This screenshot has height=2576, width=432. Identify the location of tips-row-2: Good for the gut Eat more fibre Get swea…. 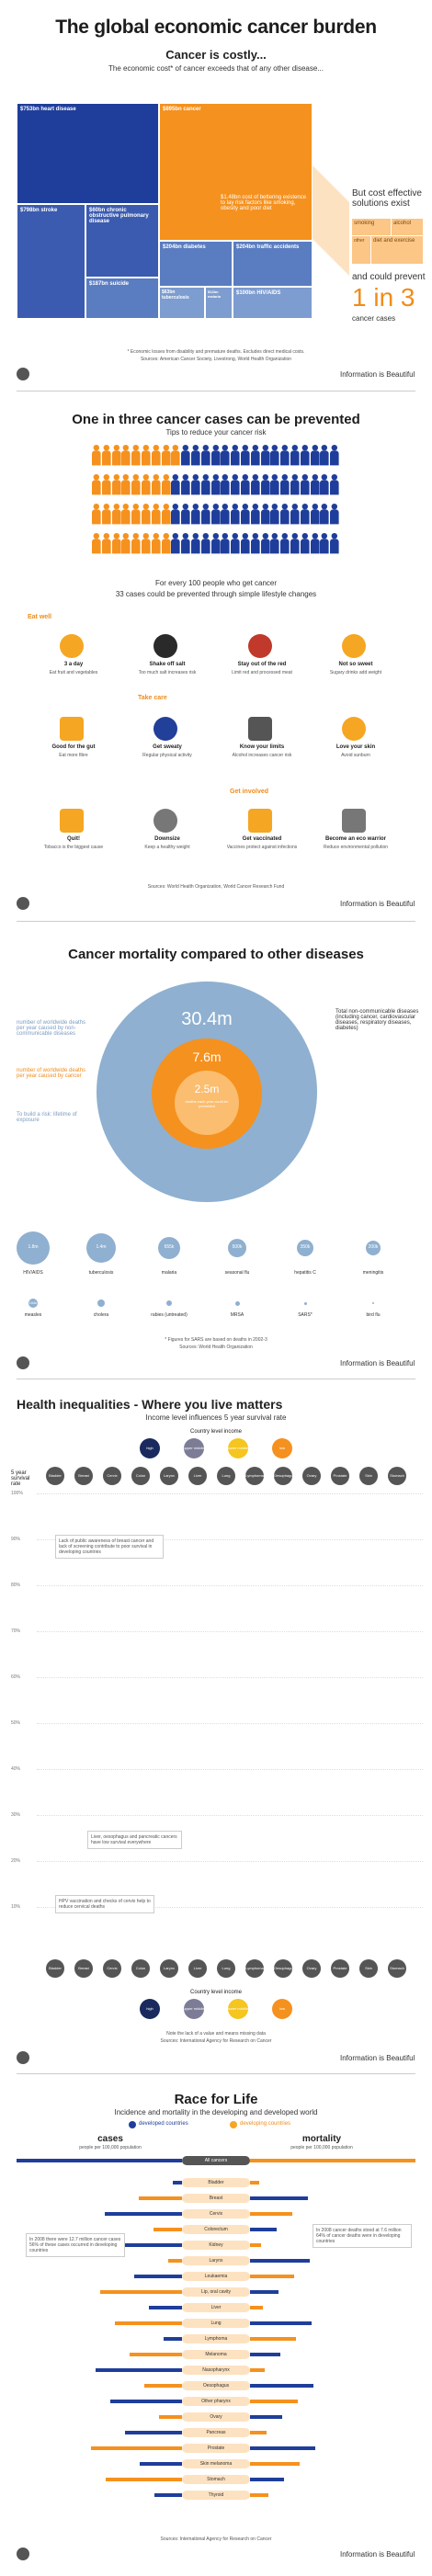
(216, 749).